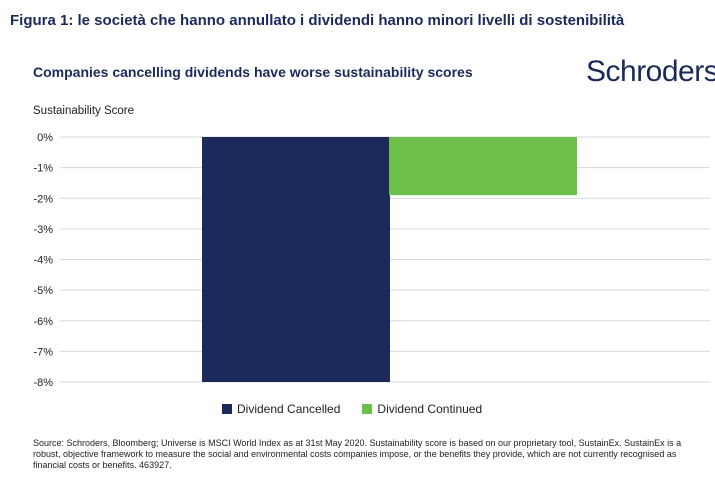 The image size is (715, 493). I want to click on y-tick-label: -7%, so click(43, 352).